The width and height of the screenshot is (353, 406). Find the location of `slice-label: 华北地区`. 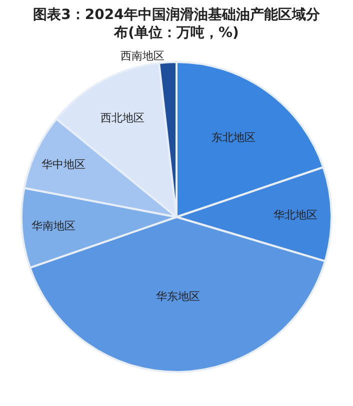

slice-label: 华北地区 is located at coordinates (295, 215).